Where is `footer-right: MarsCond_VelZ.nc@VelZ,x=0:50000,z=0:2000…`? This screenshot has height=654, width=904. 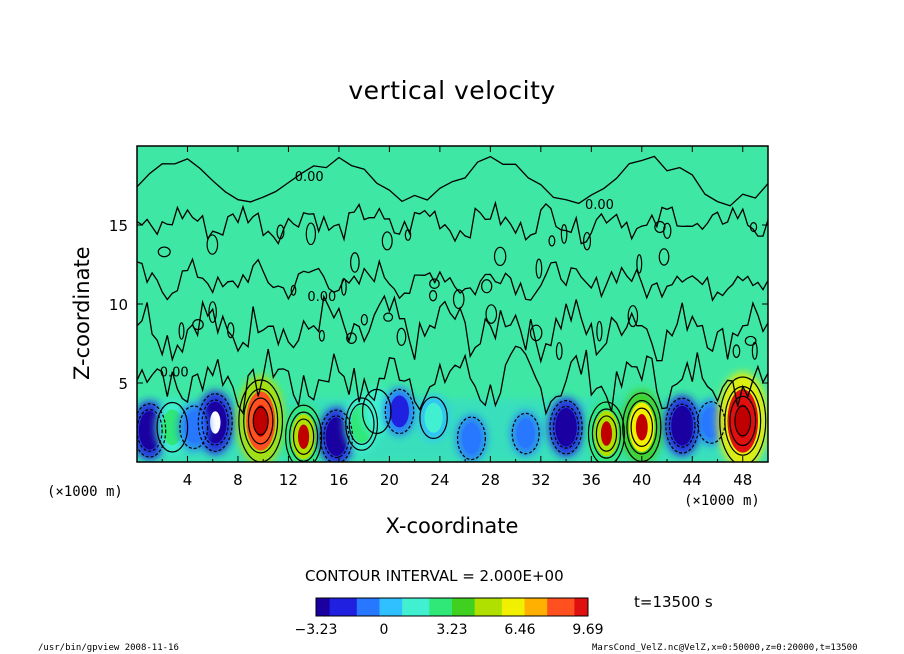
footer-right: MarsCond_VelZ.nc@VelZ,x=0:50000,z=0:2000… is located at coordinates (725, 648).